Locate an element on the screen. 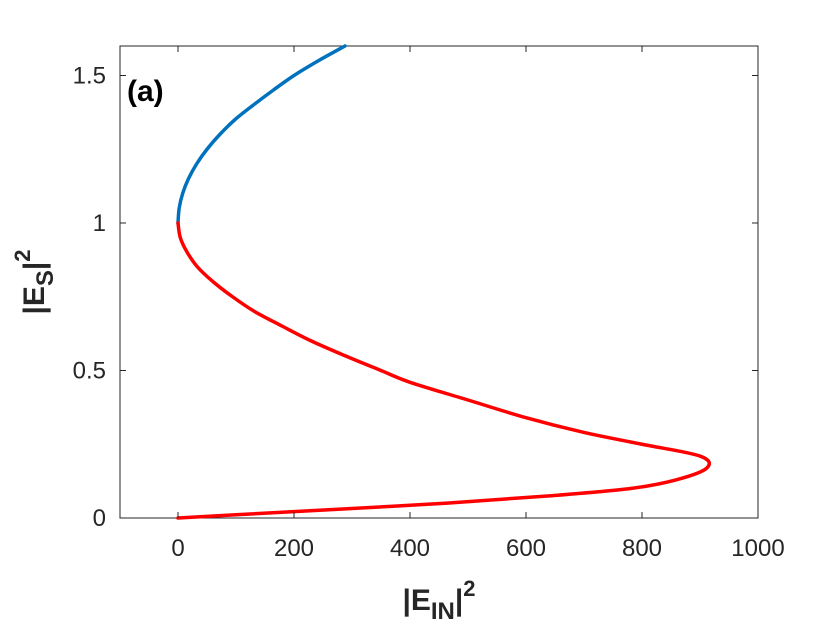  x-tick-label: 0 is located at coordinates (177, 548).